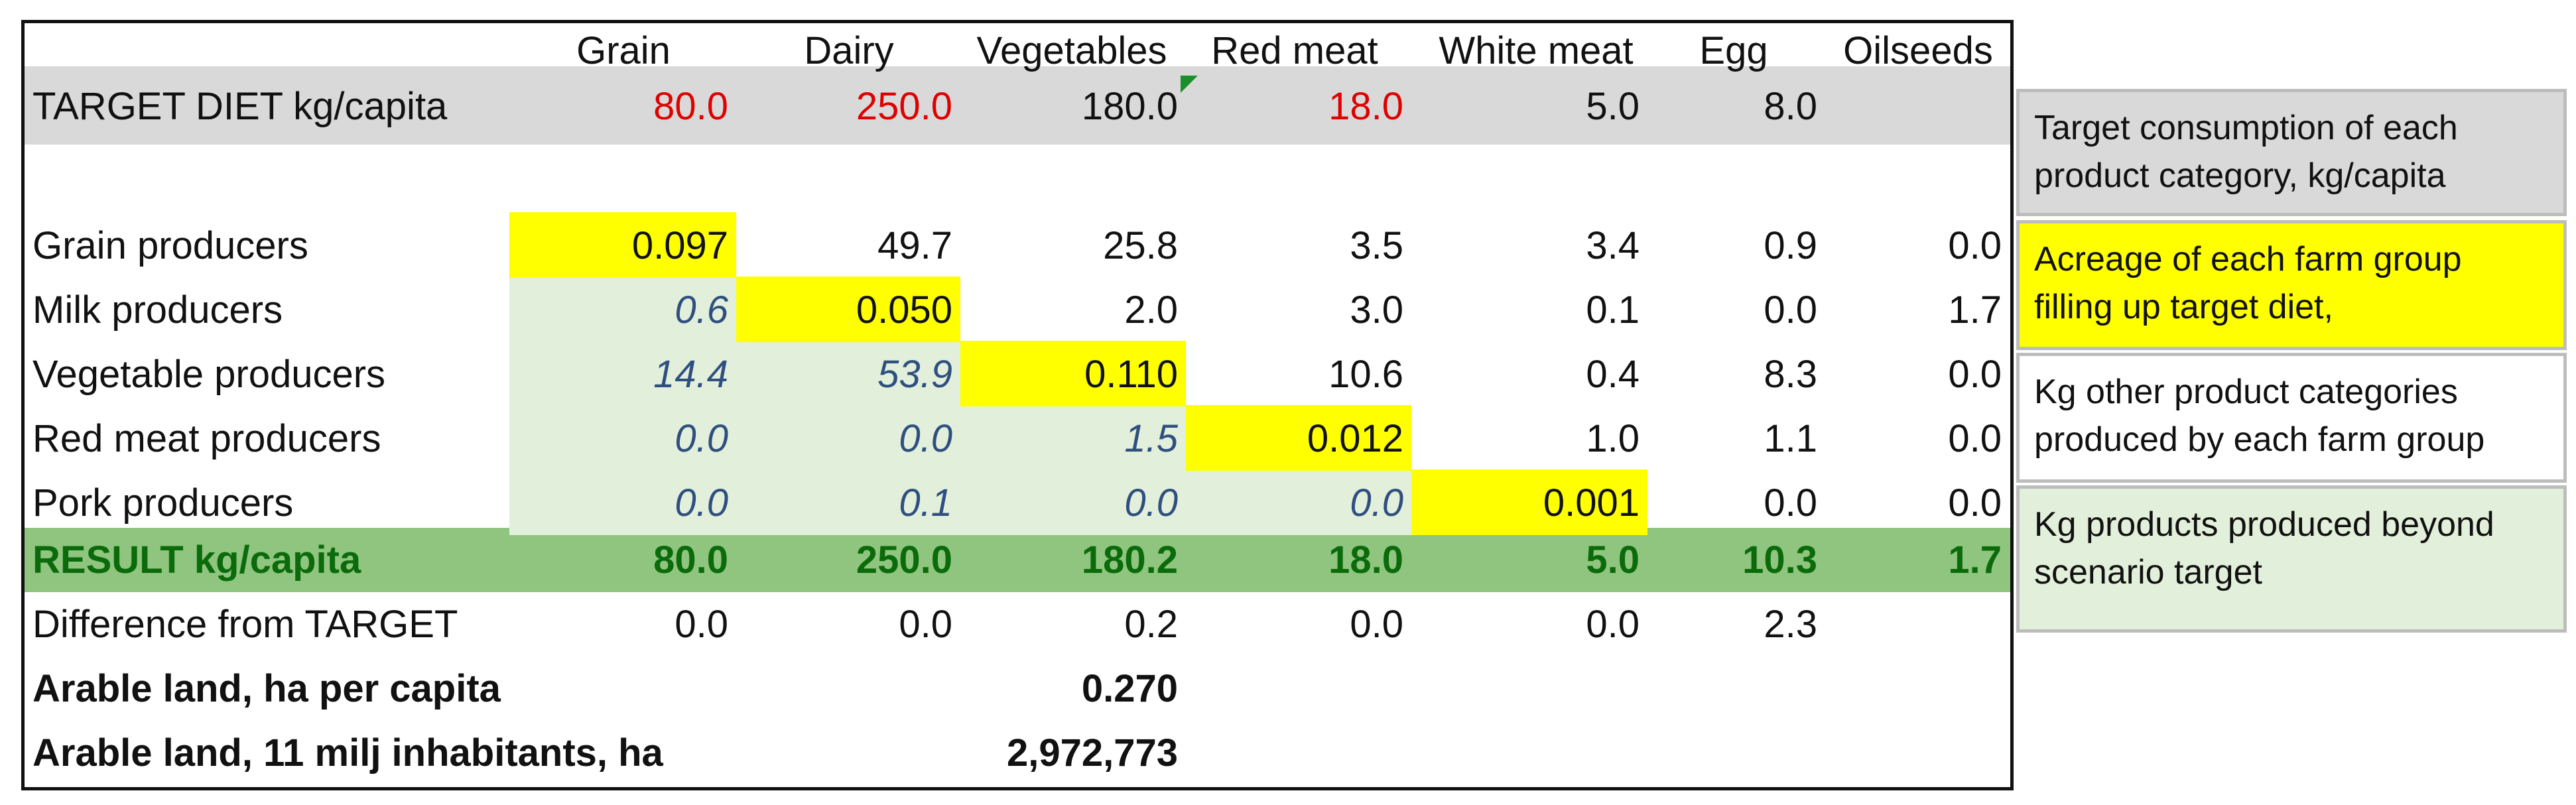 This screenshot has height=805, width=2576. Describe the element at coordinates (1918, 50) in the screenshot. I see `column-header: Oilseeds` at that location.